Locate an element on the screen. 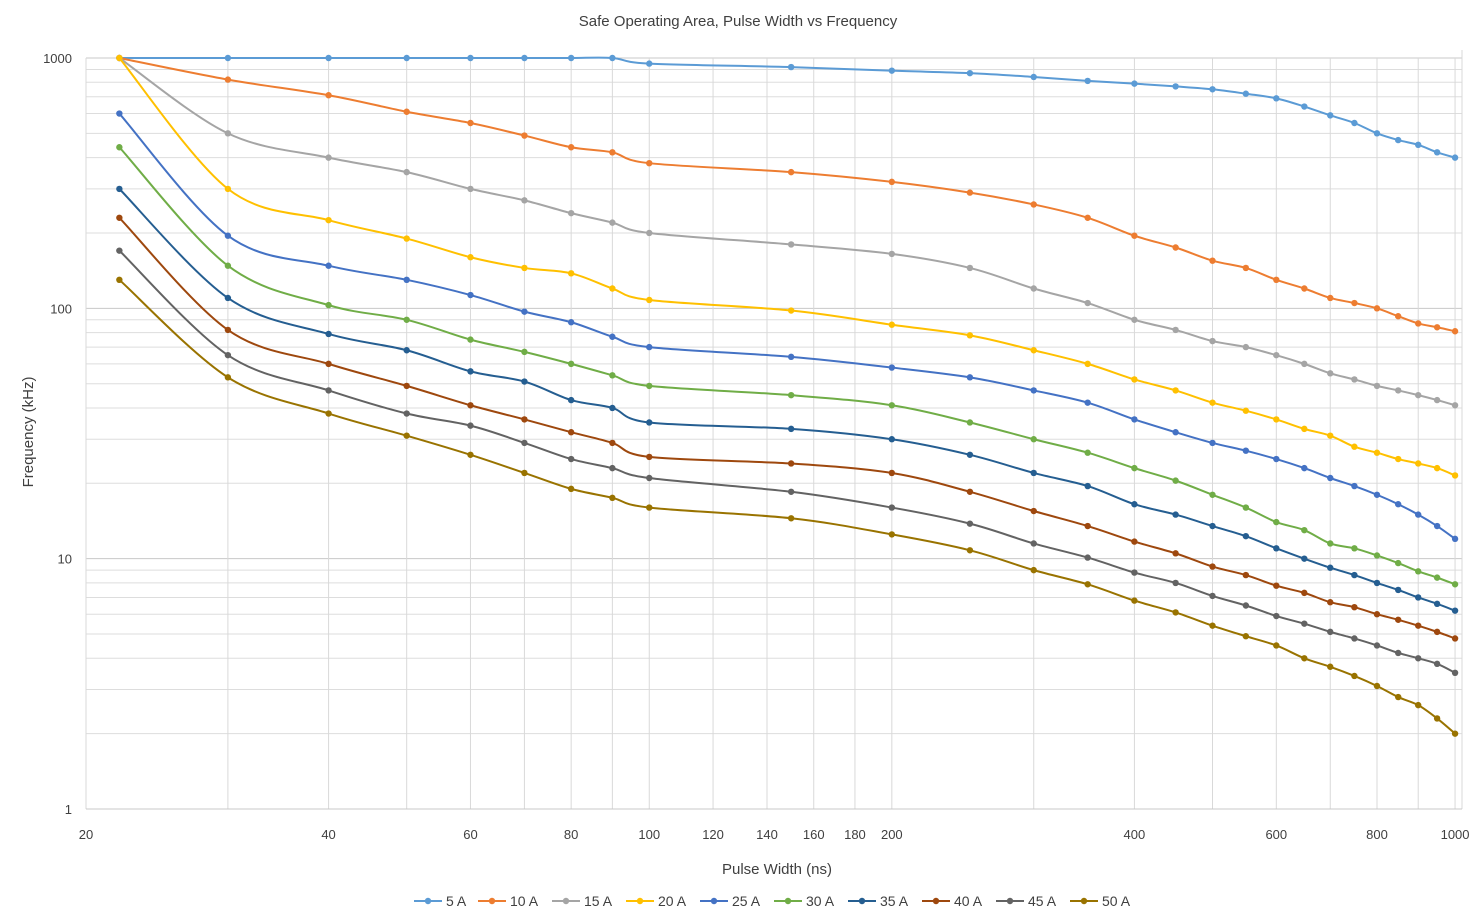  legend-label: 40 A is located at coordinates (968, 901).